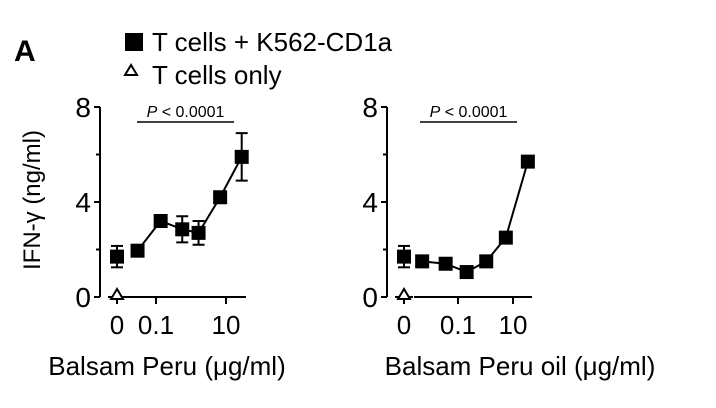 The width and height of the screenshot is (716, 408). What do you see at coordinates (475, 217) in the screenshot?
I see `series-line` at bounding box center [475, 217].